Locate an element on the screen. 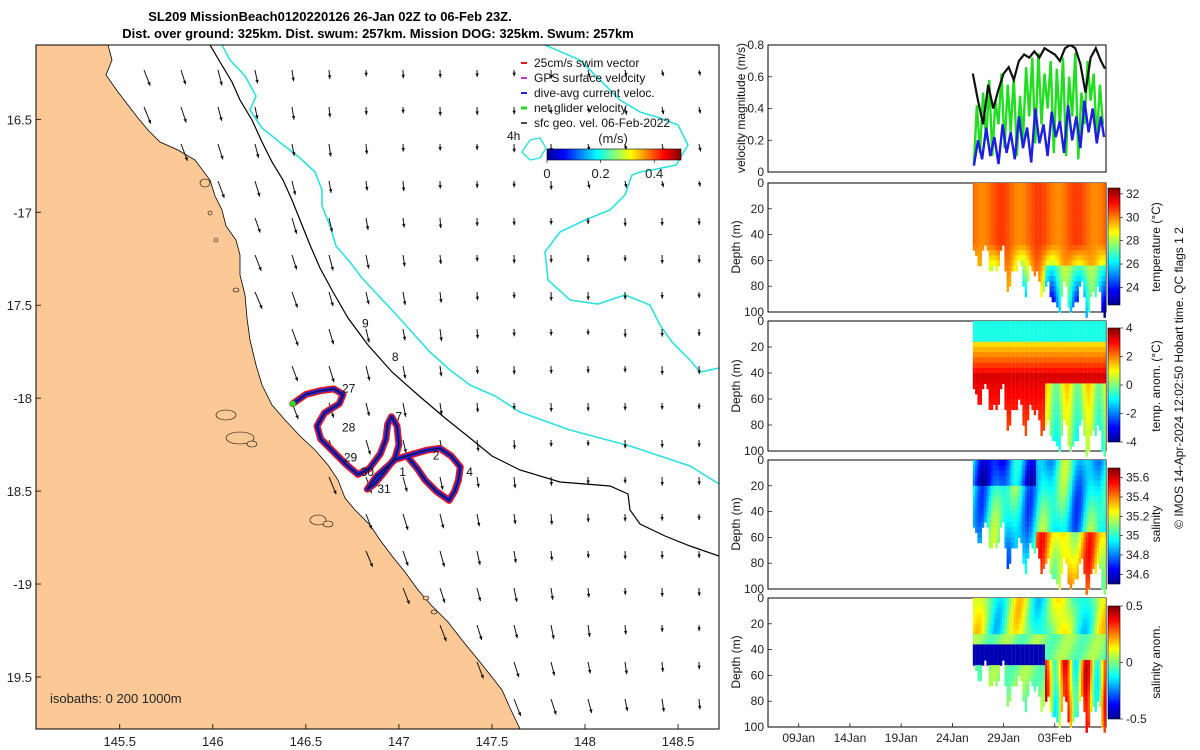  colorbar-tick-label: 34.8 is located at coordinates (1138, 555).